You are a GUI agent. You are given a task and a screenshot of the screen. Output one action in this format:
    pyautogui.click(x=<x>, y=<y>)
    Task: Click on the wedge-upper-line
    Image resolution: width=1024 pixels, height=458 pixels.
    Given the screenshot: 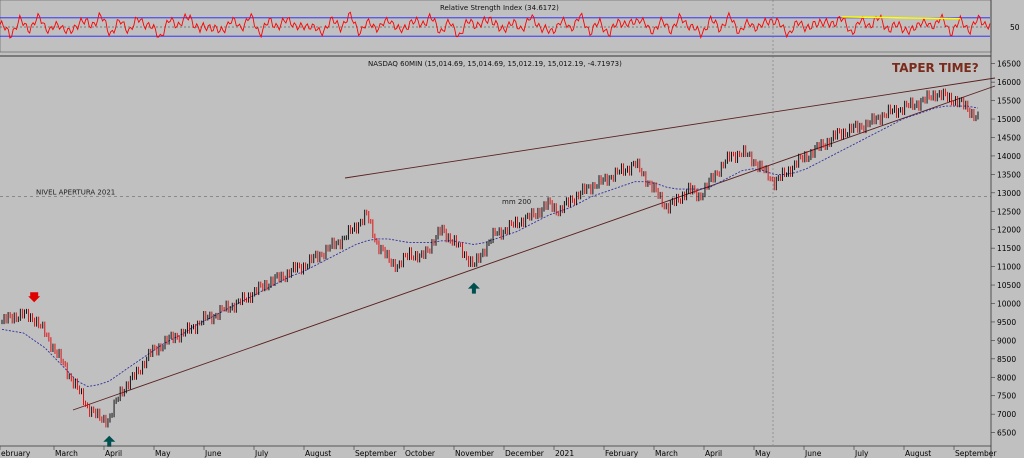 What is the action you would take?
    pyautogui.click(x=670, y=128)
    